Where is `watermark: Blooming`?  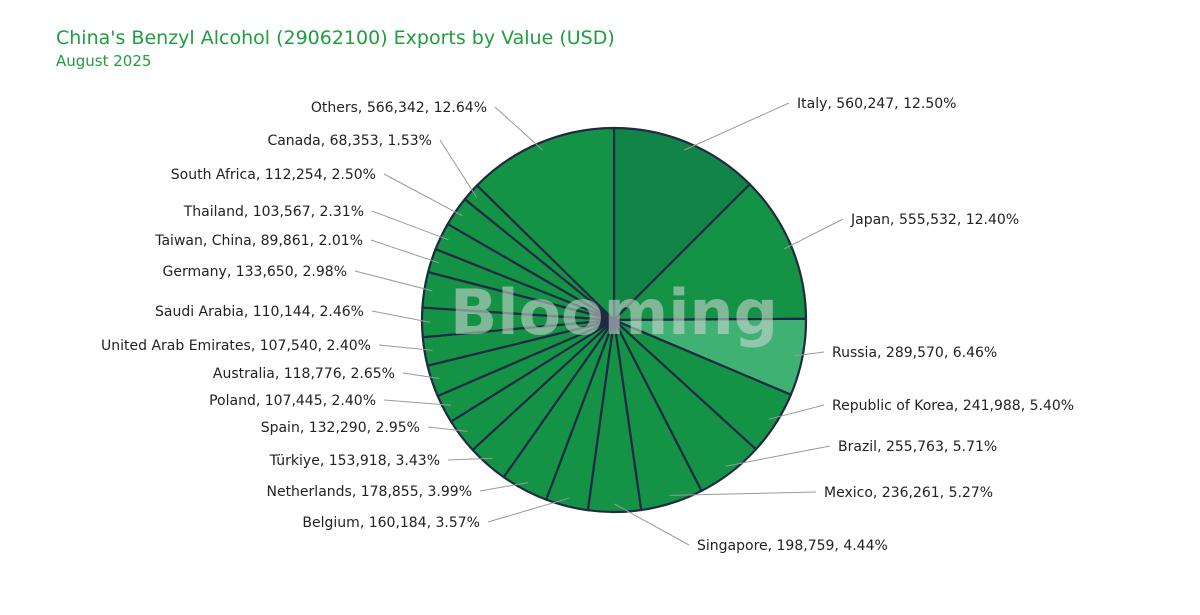 watermark: Blooming is located at coordinates (614, 312).